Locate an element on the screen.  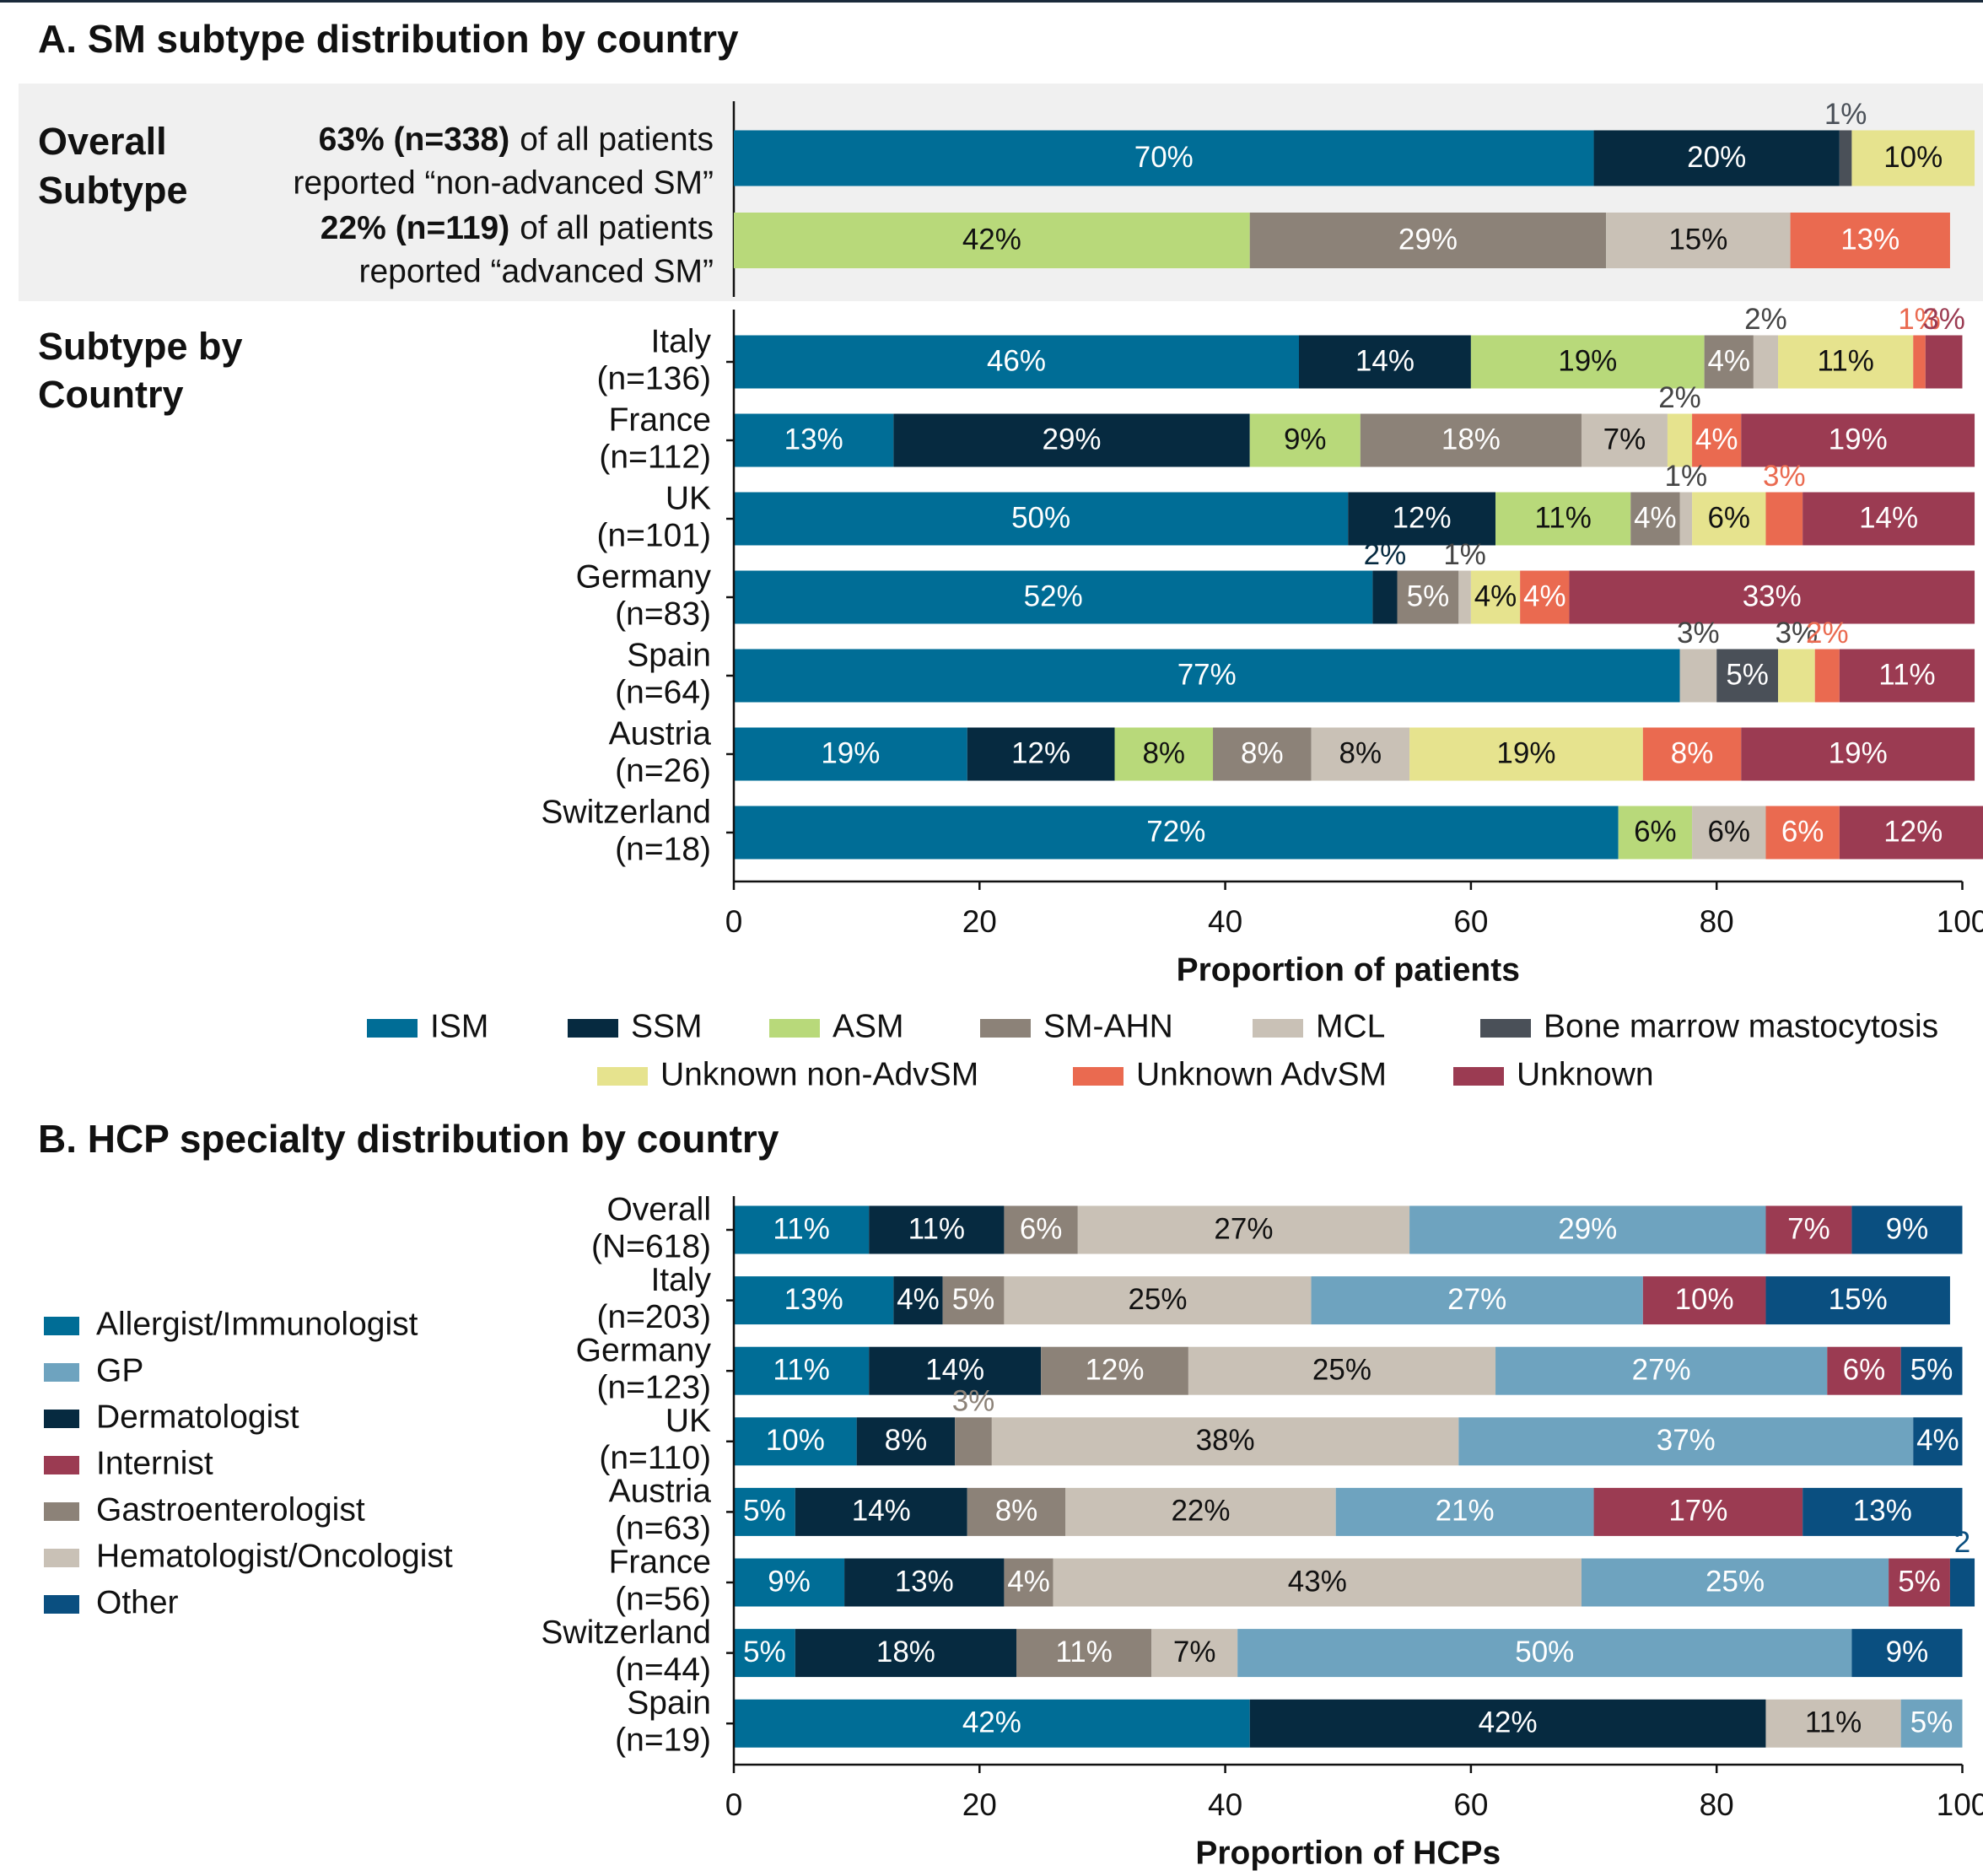
overall-row-label: reported “advanced SM” is located at coordinates (536, 271).